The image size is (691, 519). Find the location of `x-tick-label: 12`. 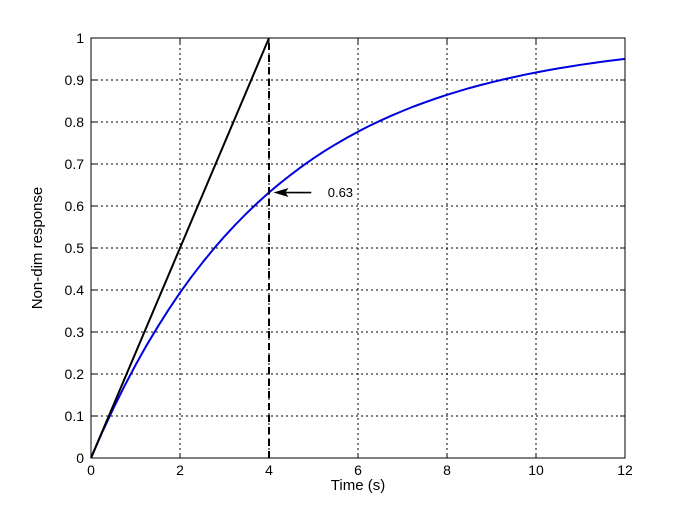

x-tick-label: 12 is located at coordinates (625, 470).